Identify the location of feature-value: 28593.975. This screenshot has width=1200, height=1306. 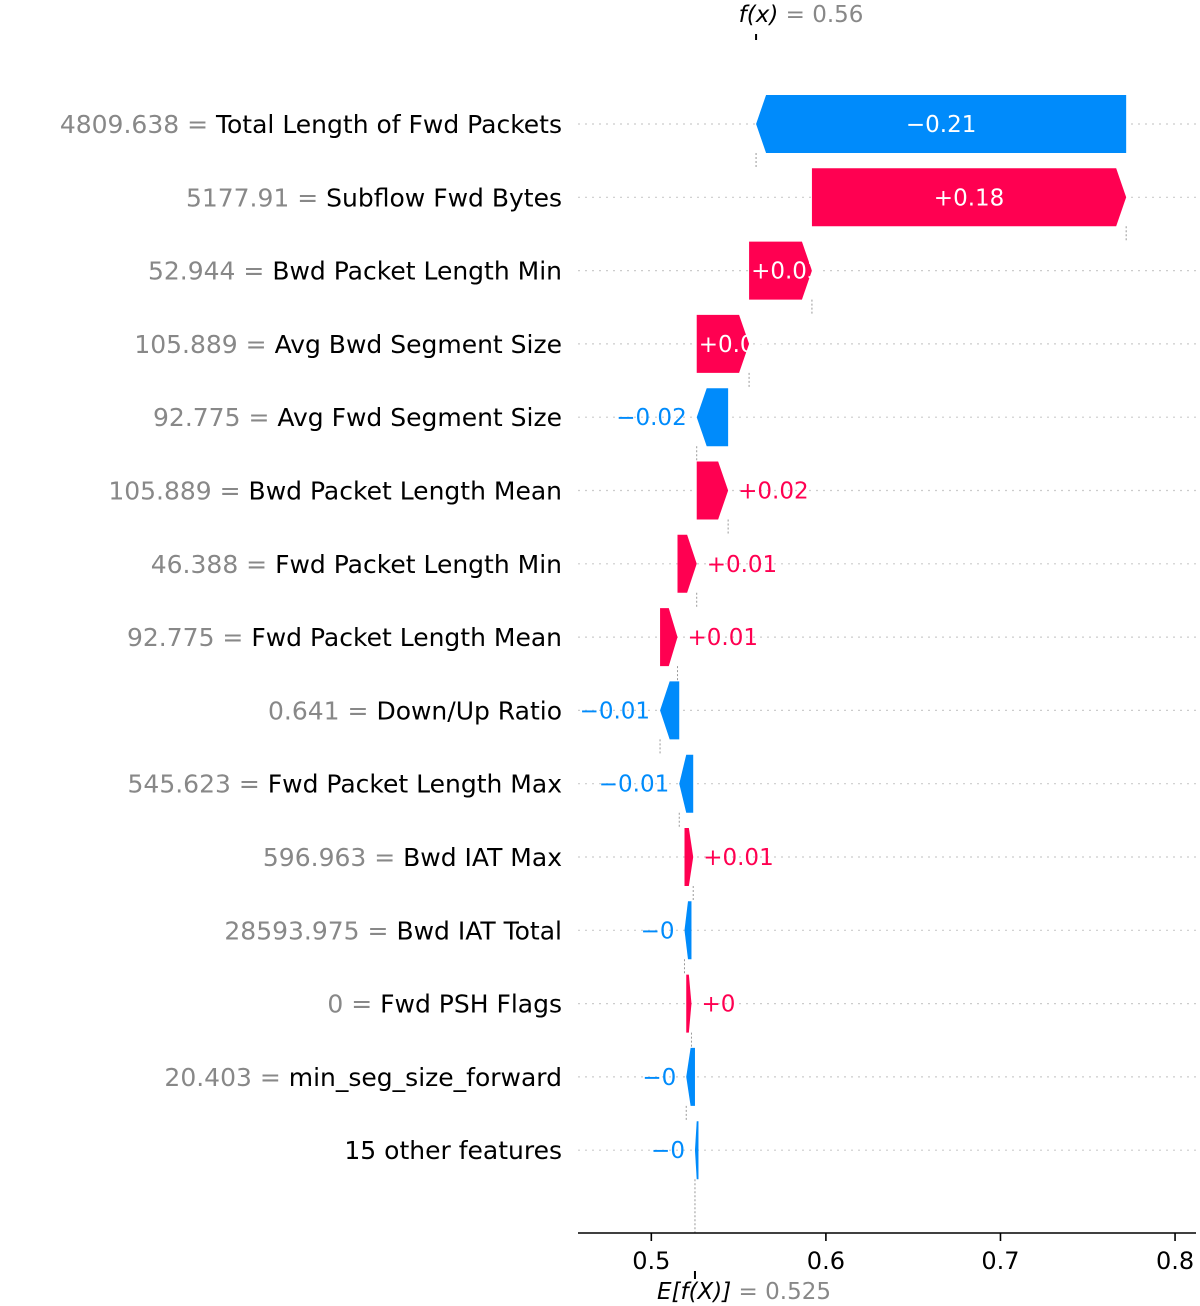
(291, 930).